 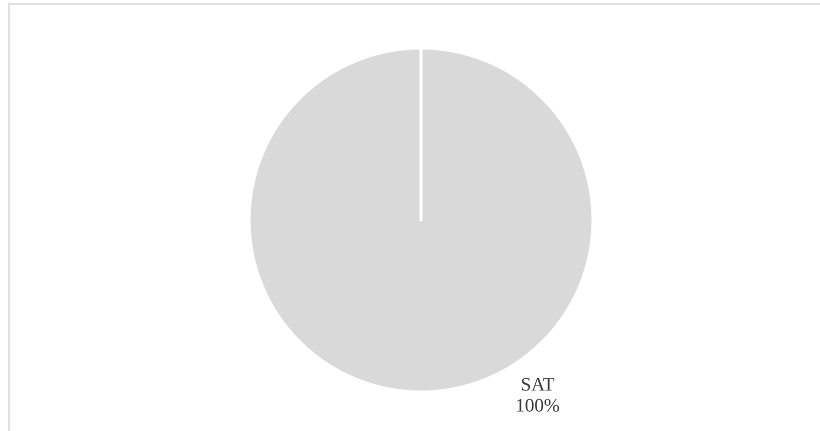 I want to click on data-label: 100%, so click(x=537, y=405).